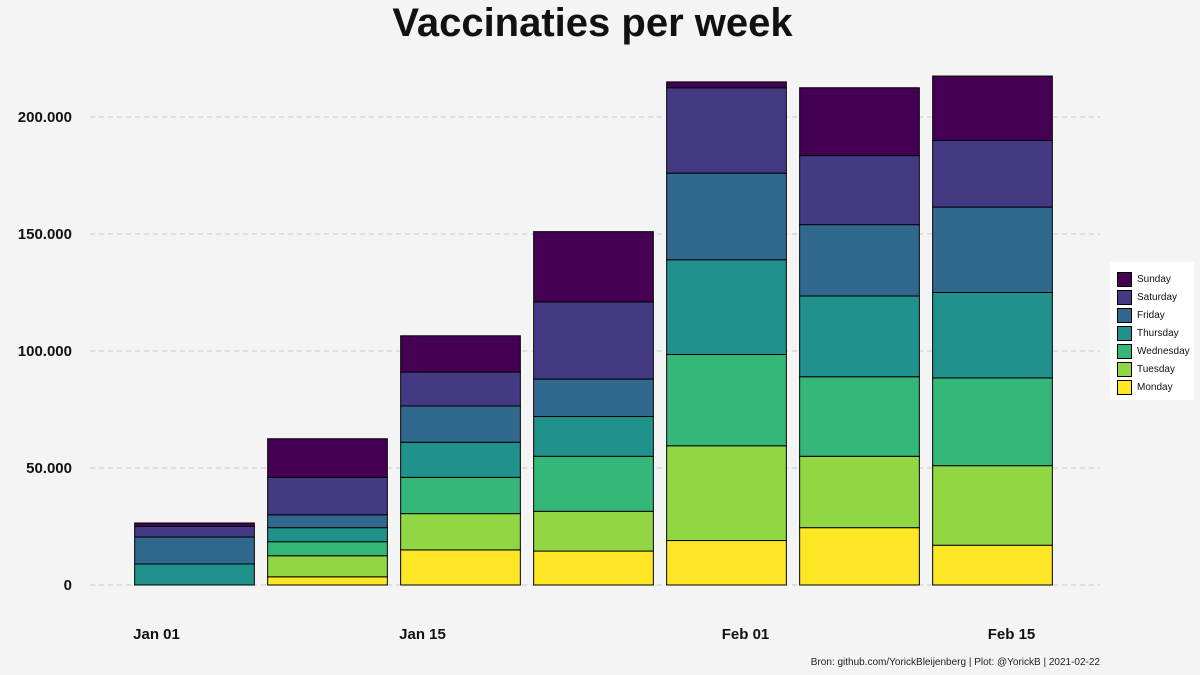 The width and height of the screenshot is (1200, 675). What do you see at coordinates (45, 234) in the screenshot?
I see `y-tick-label: 150.000` at bounding box center [45, 234].